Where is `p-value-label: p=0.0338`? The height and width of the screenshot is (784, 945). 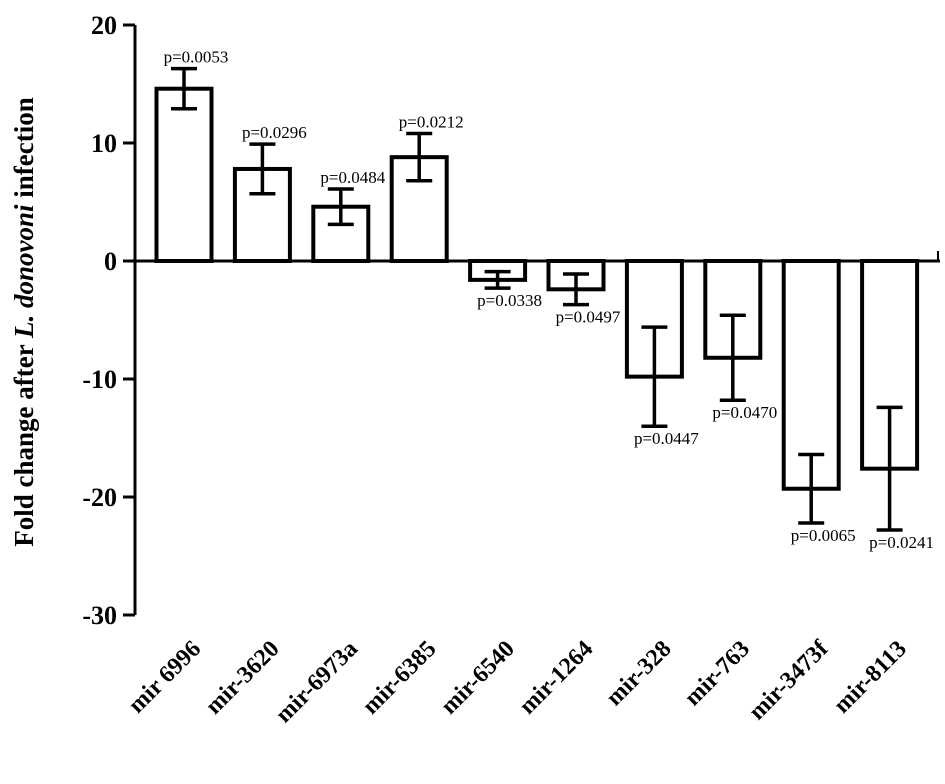
p-value-label: p=0.0338 is located at coordinates (509, 300).